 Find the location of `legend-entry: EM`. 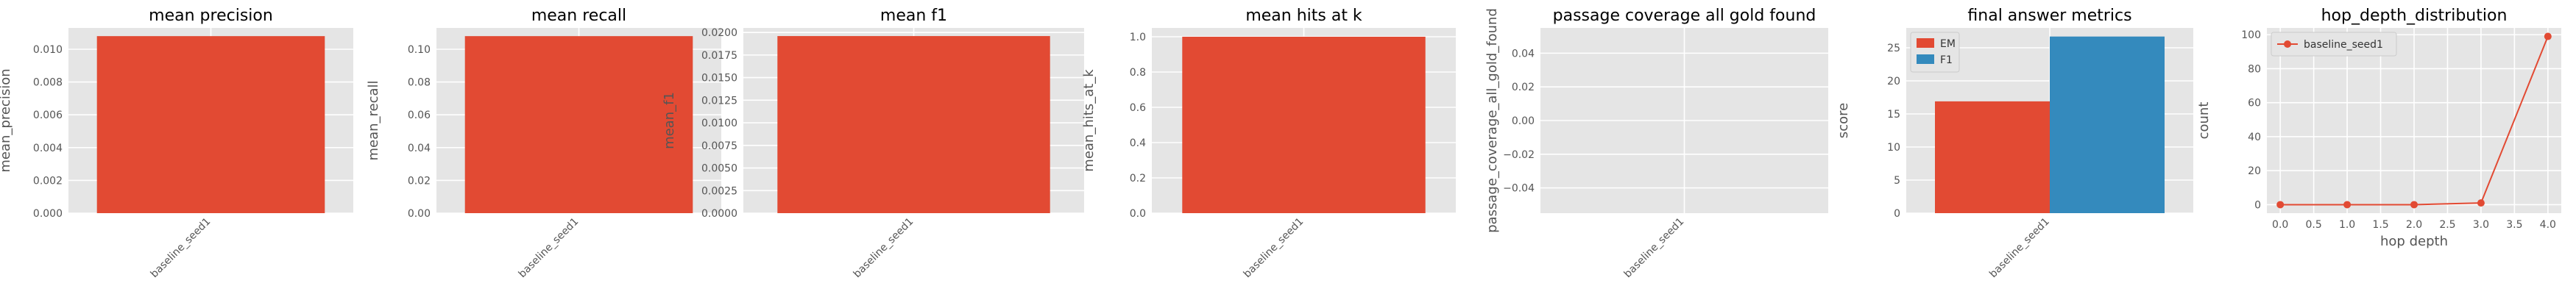

legend-entry: EM is located at coordinates (1948, 44).